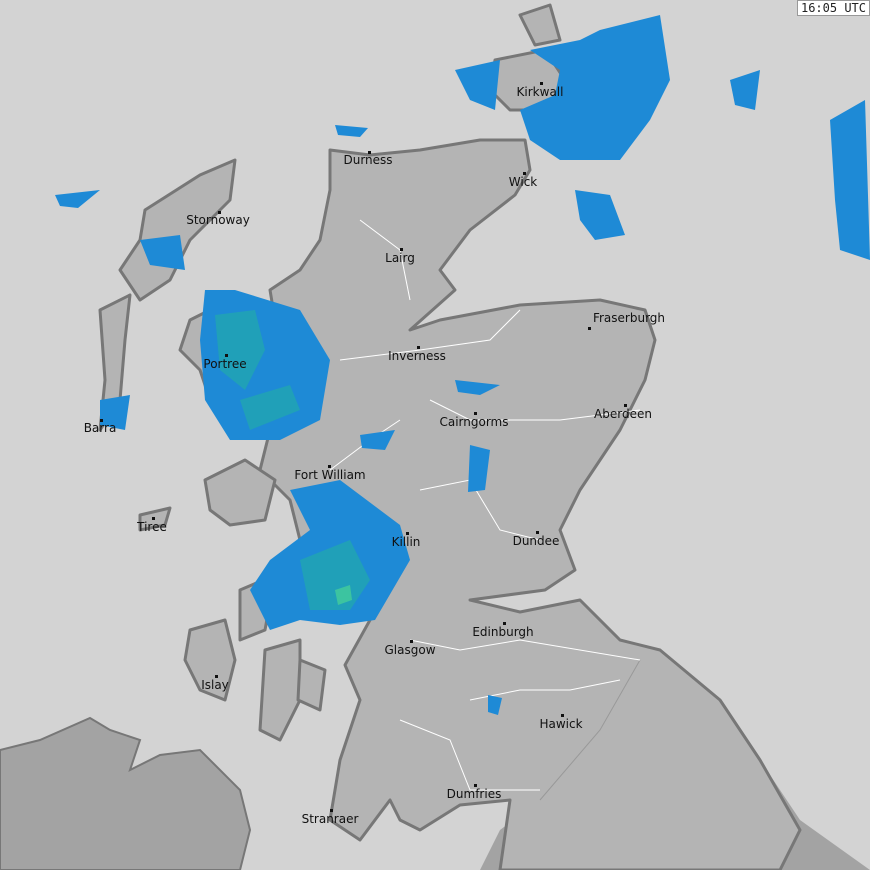  I want to click on place-portree: Portree, so click(225, 364).